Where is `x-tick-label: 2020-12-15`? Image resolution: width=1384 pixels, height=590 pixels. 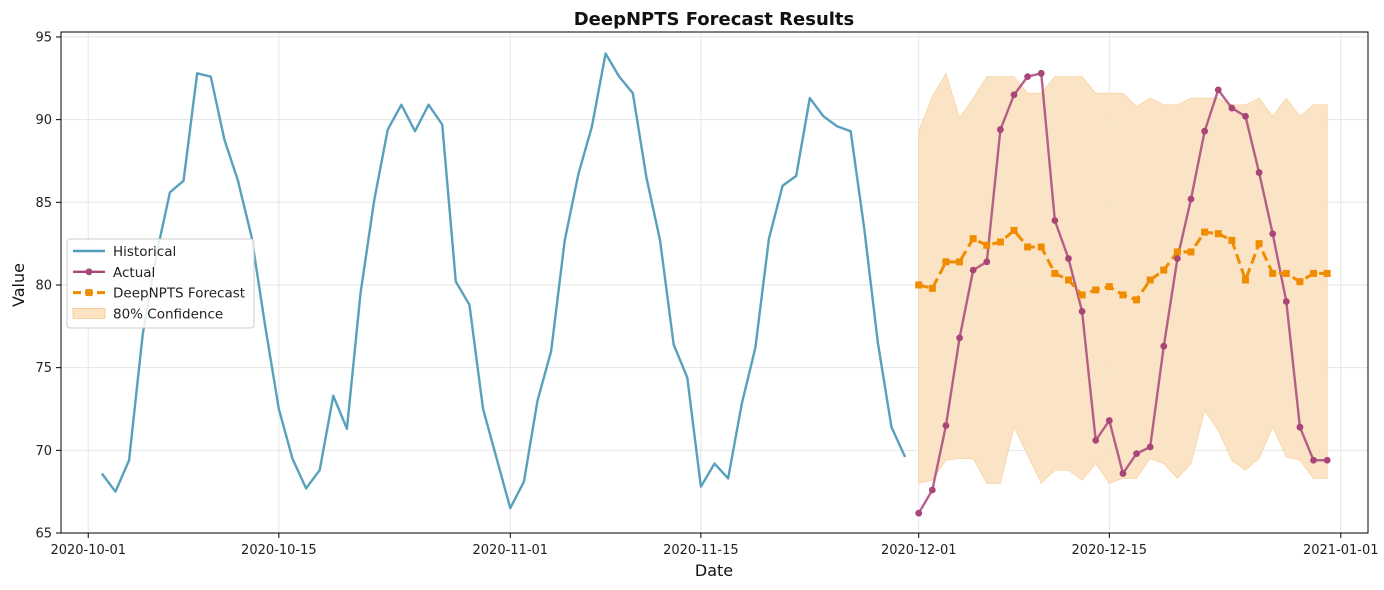 x-tick-label: 2020-12-15 is located at coordinates (1110, 550).